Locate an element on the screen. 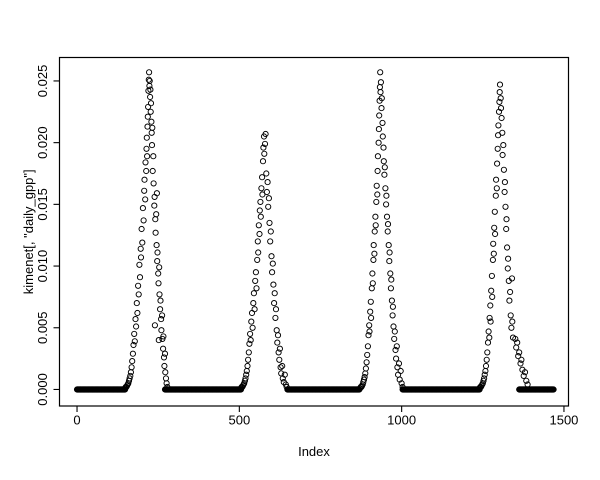 The image size is (600, 480). x-axis-label: Index is located at coordinates (314, 451).